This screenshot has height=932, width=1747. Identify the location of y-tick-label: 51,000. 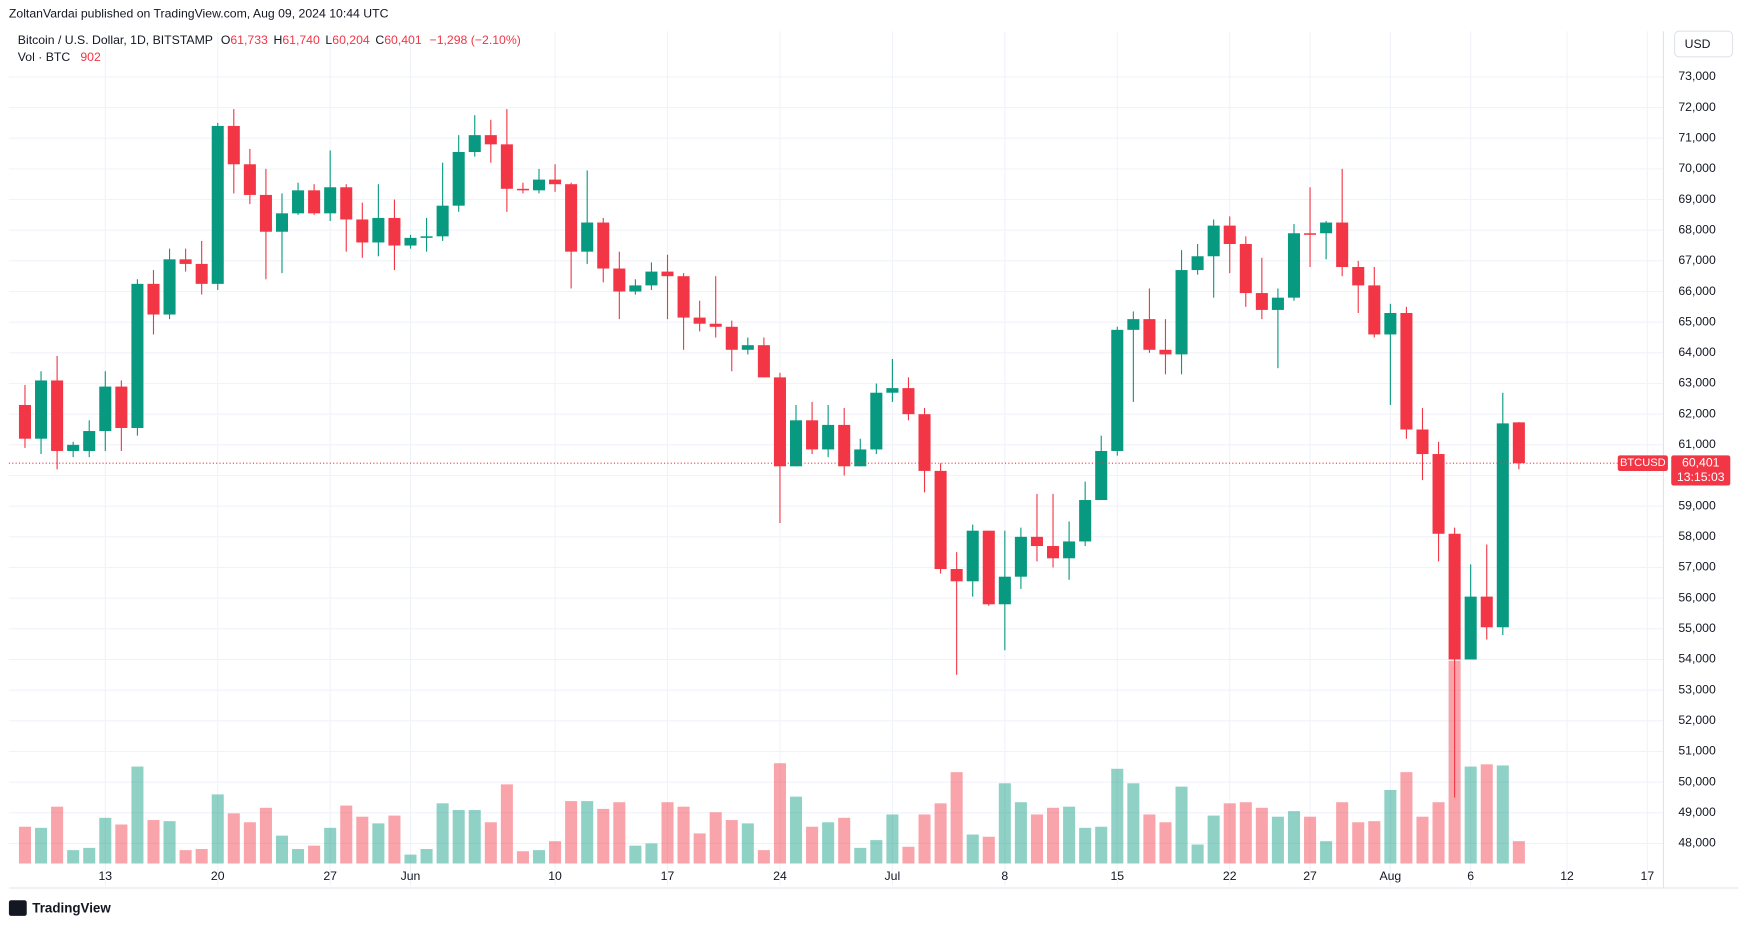
(1697, 751).